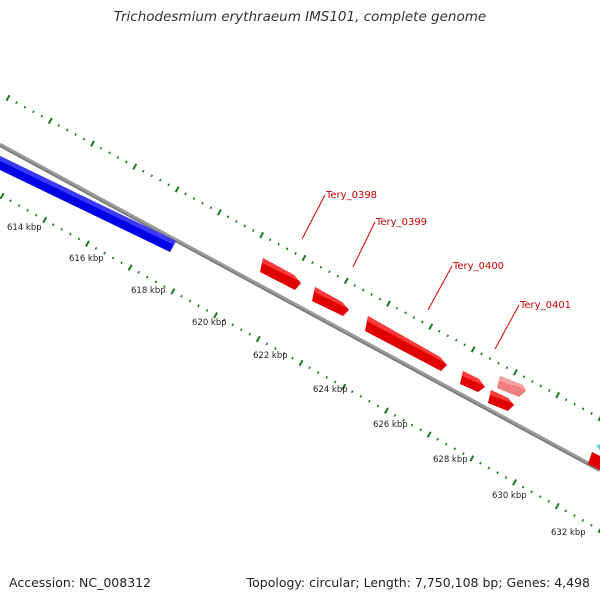 Image resolution: width=600 pixels, height=600 pixels. I want to click on scale-label-628: 628 kbp, so click(450, 460).